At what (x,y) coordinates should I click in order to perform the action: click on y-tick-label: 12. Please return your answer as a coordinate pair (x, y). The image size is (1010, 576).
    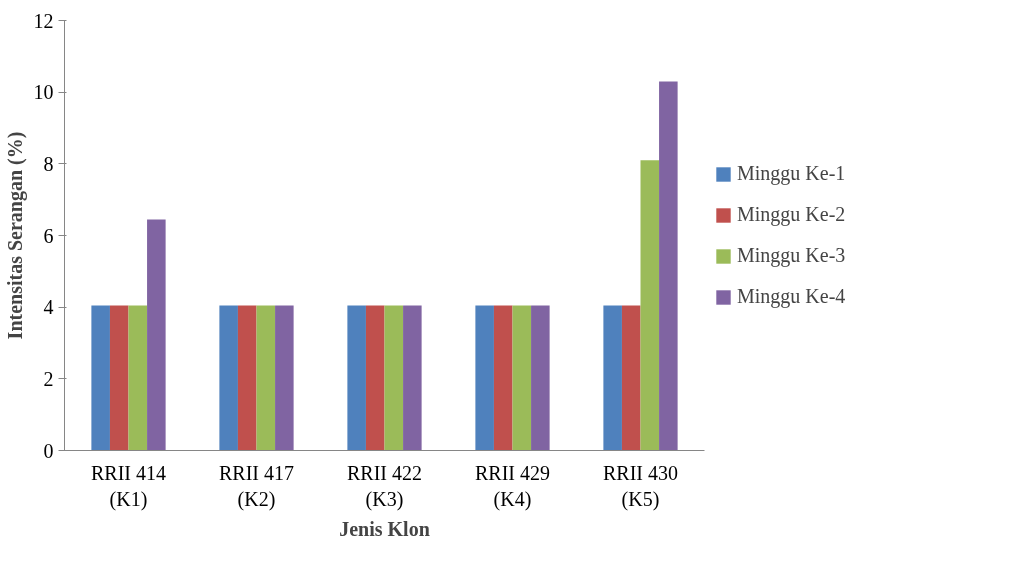
    Looking at the image, I should click on (43, 20).